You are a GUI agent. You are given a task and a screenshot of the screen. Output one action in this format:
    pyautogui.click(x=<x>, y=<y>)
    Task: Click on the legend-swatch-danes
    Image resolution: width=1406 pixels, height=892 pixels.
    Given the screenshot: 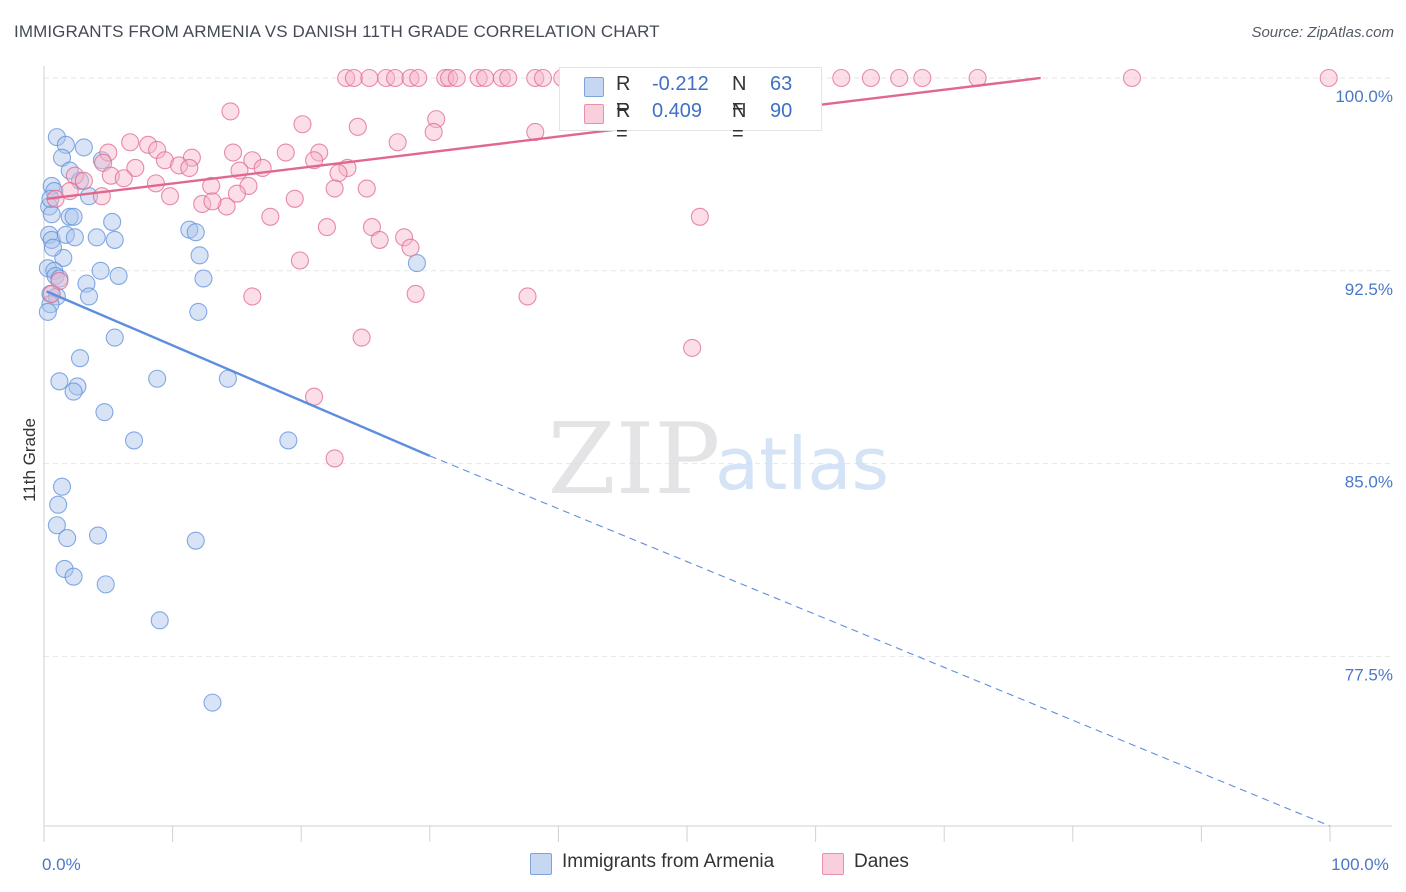 What is the action you would take?
    pyautogui.click(x=594, y=114)
    